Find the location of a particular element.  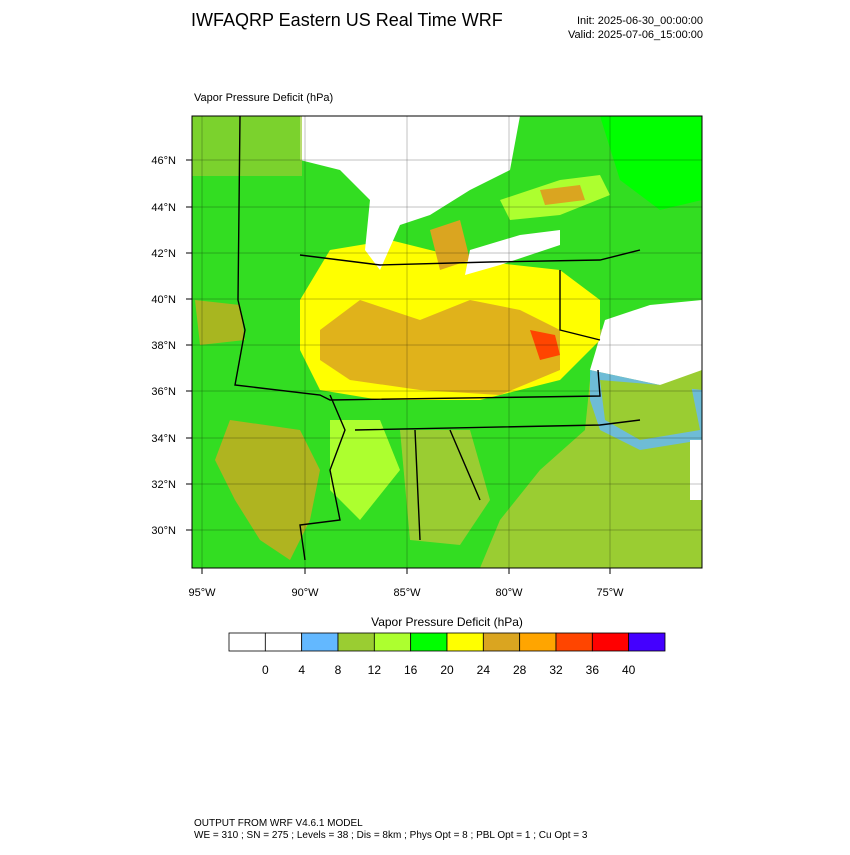

lat-label: 44°N is located at coordinates (163, 208).